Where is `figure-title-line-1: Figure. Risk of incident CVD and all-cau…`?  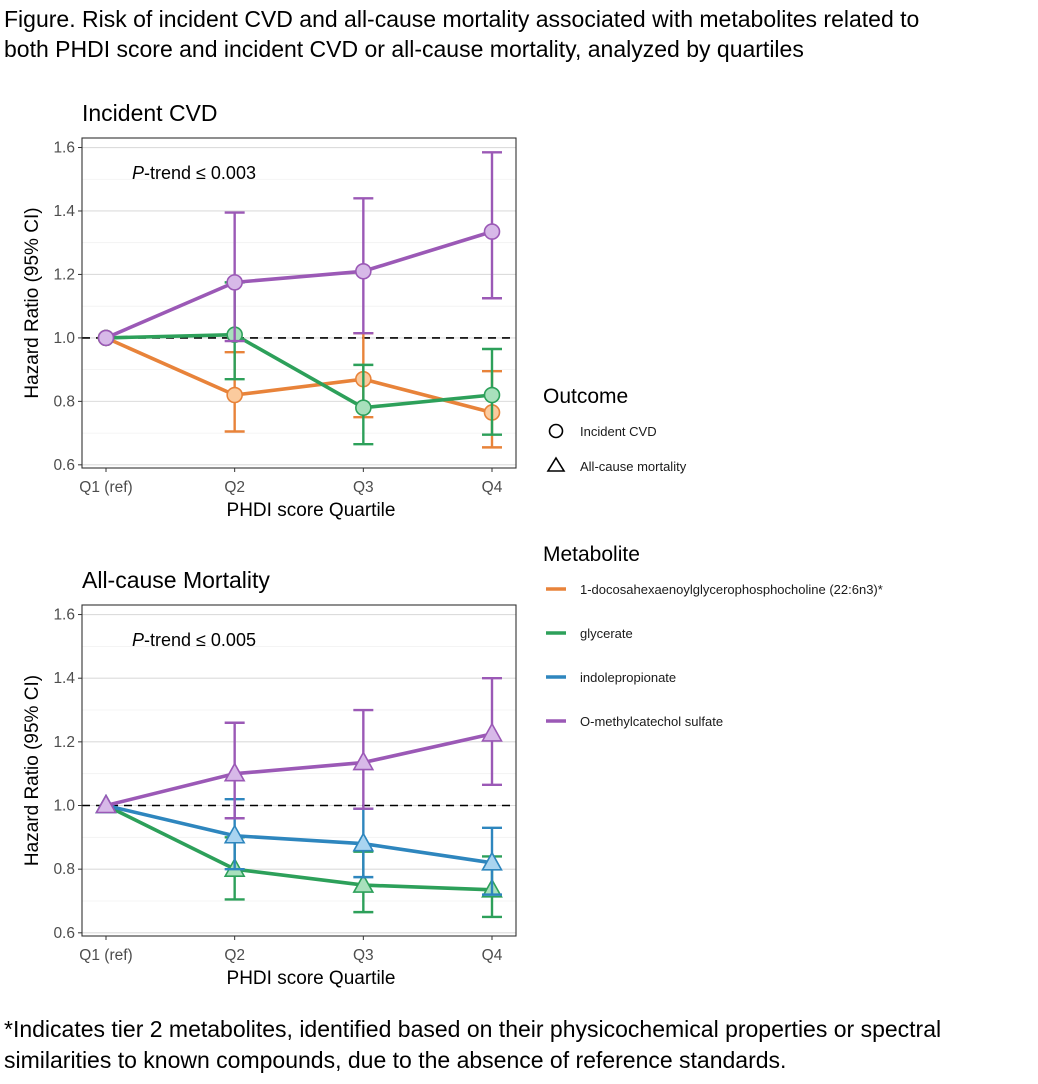
figure-title-line-1: Figure. Risk of incident CVD and all-cau… is located at coordinates (462, 19).